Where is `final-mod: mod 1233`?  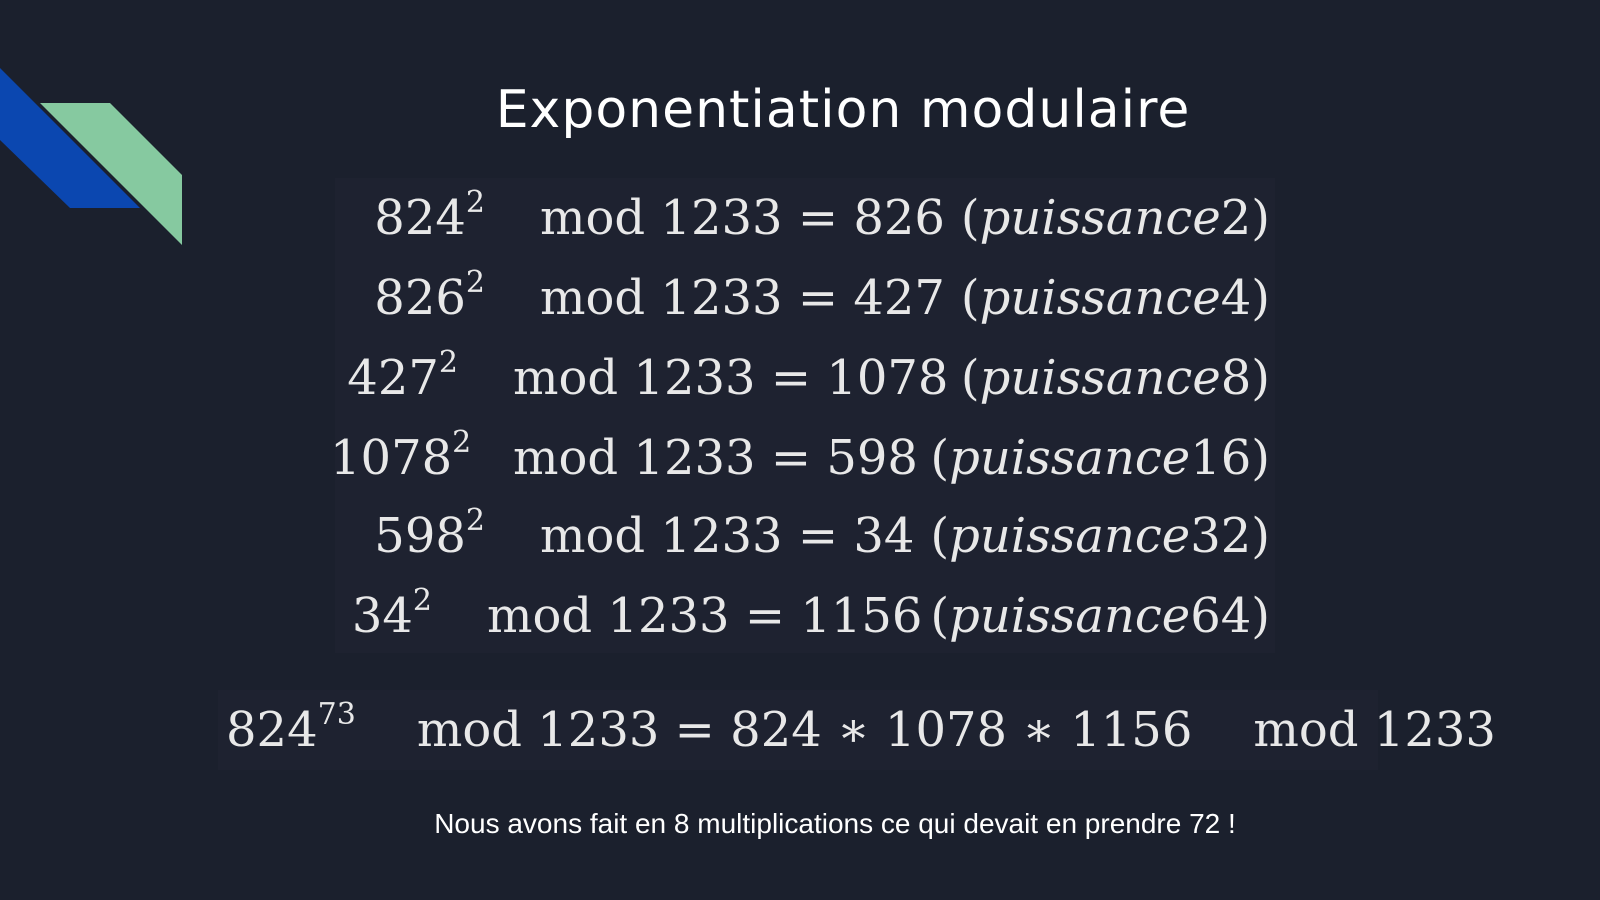 final-mod: mod 1233 is located at coordinates (538, 730).